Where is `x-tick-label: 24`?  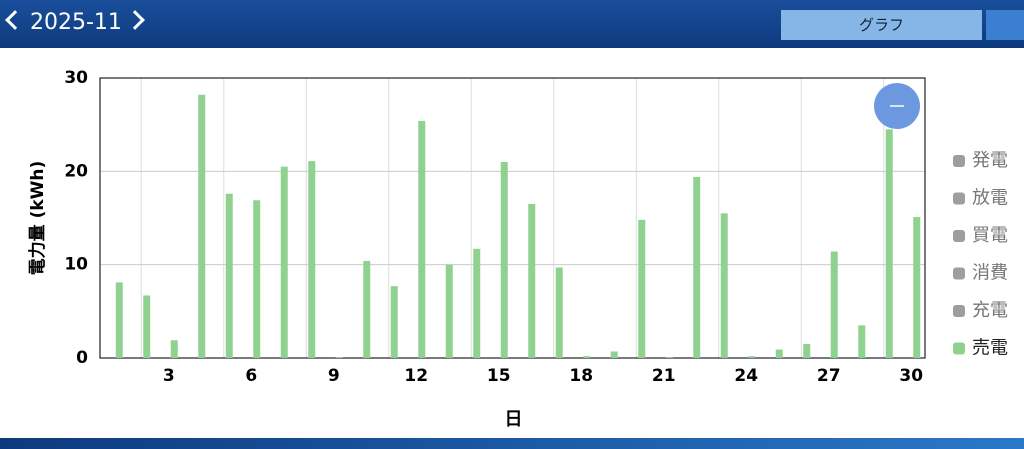
x-tick-label: 24 is located at coordinates (746, 376).